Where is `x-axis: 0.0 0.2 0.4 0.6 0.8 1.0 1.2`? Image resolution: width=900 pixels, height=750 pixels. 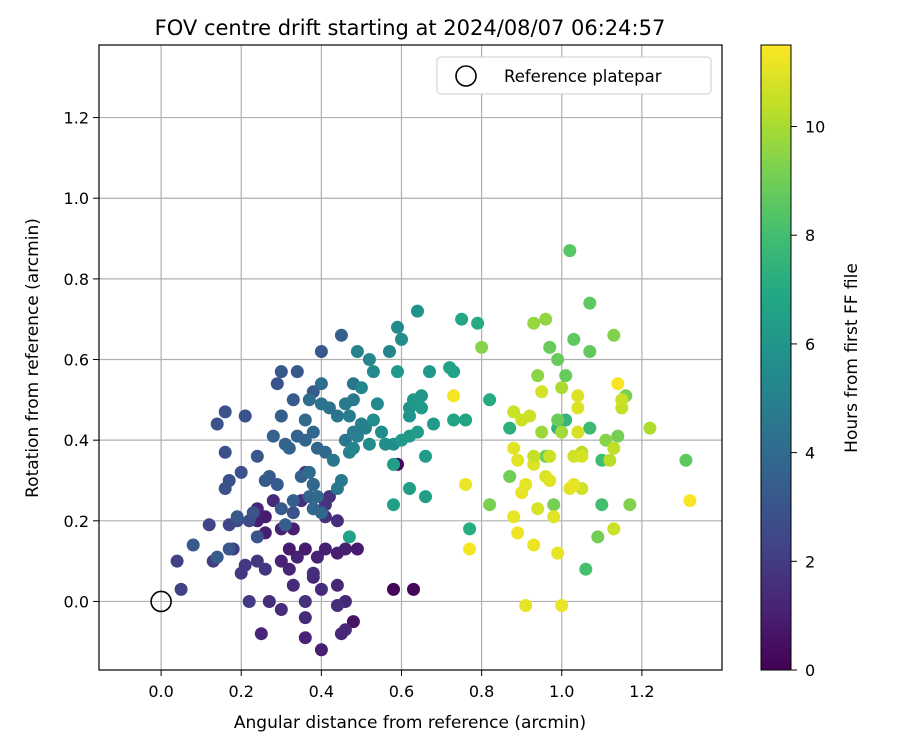 x-axis: 0.0 0.2 0.4 0.6 0.8 1.0 1.2 is located at coordinates (401, 685).